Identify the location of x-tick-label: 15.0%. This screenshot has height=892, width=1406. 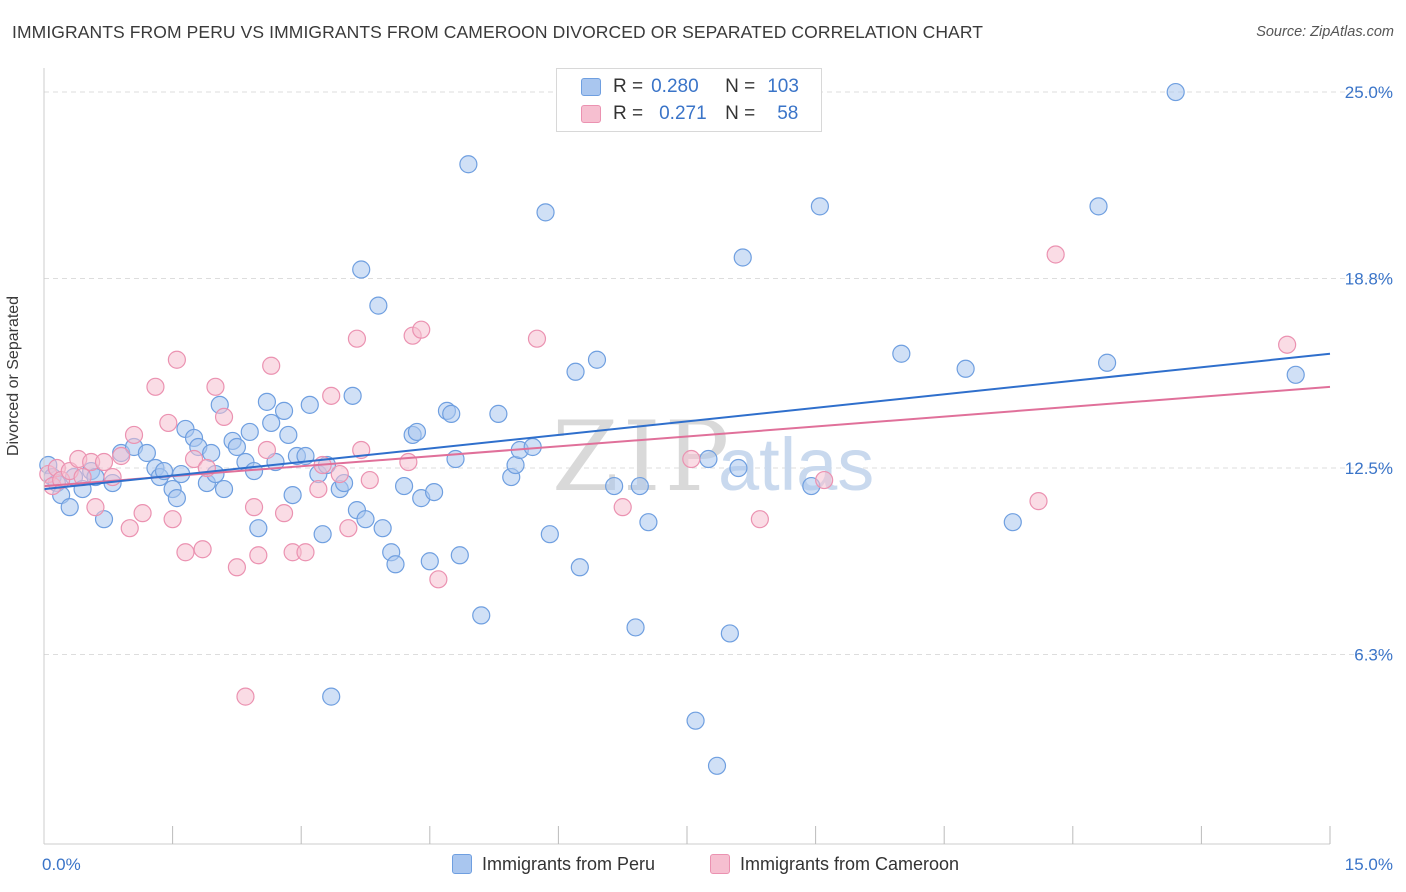
(1369, 864).